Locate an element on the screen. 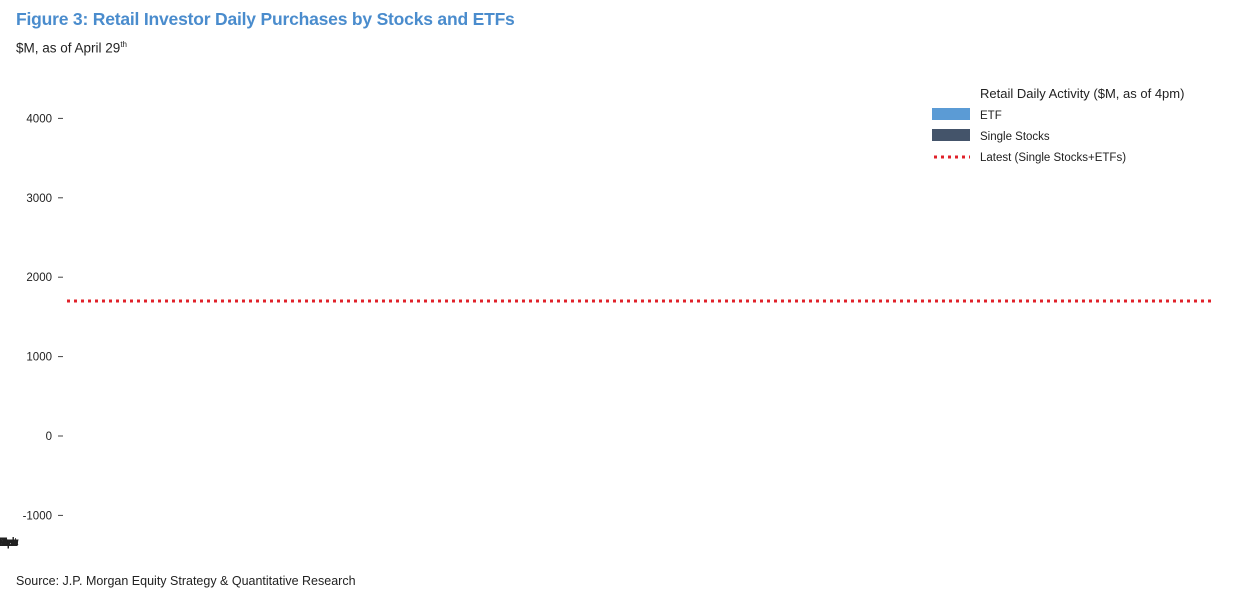 The height and width of the screenshot is (613, 1234). x-tick-label: 04-Mar is located at coordinates (9, 543).